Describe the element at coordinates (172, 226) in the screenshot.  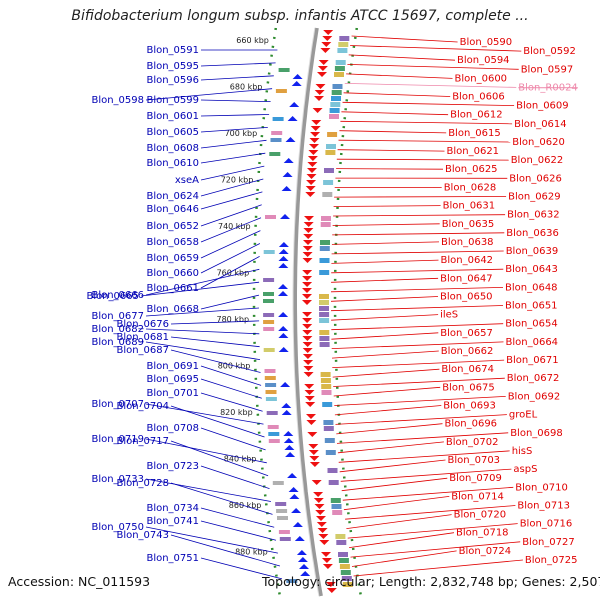
I see `gene-label-left: Blon_0652` at that location.